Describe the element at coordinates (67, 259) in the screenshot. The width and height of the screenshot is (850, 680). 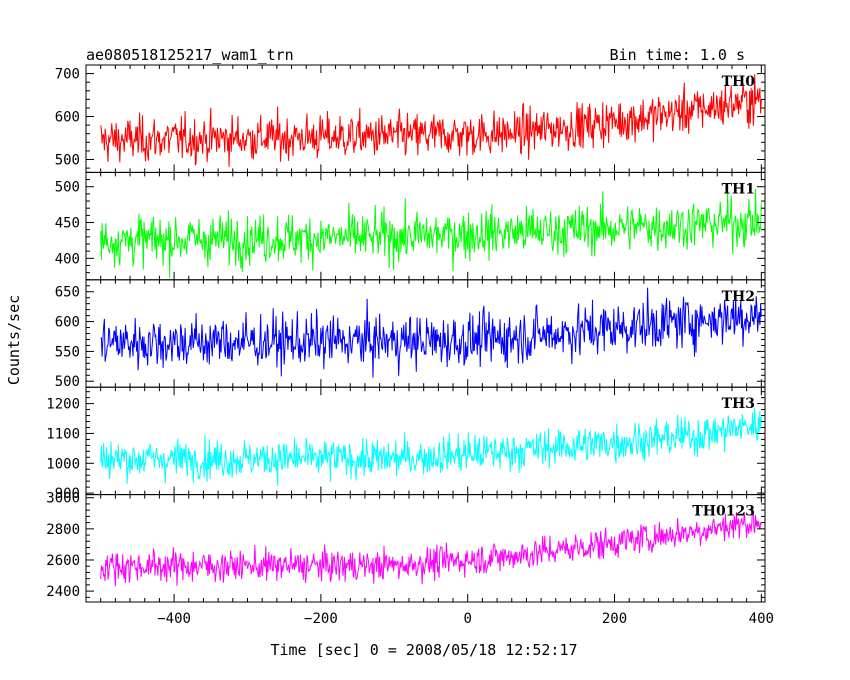
I see `y-tick-label: 400` at that location.